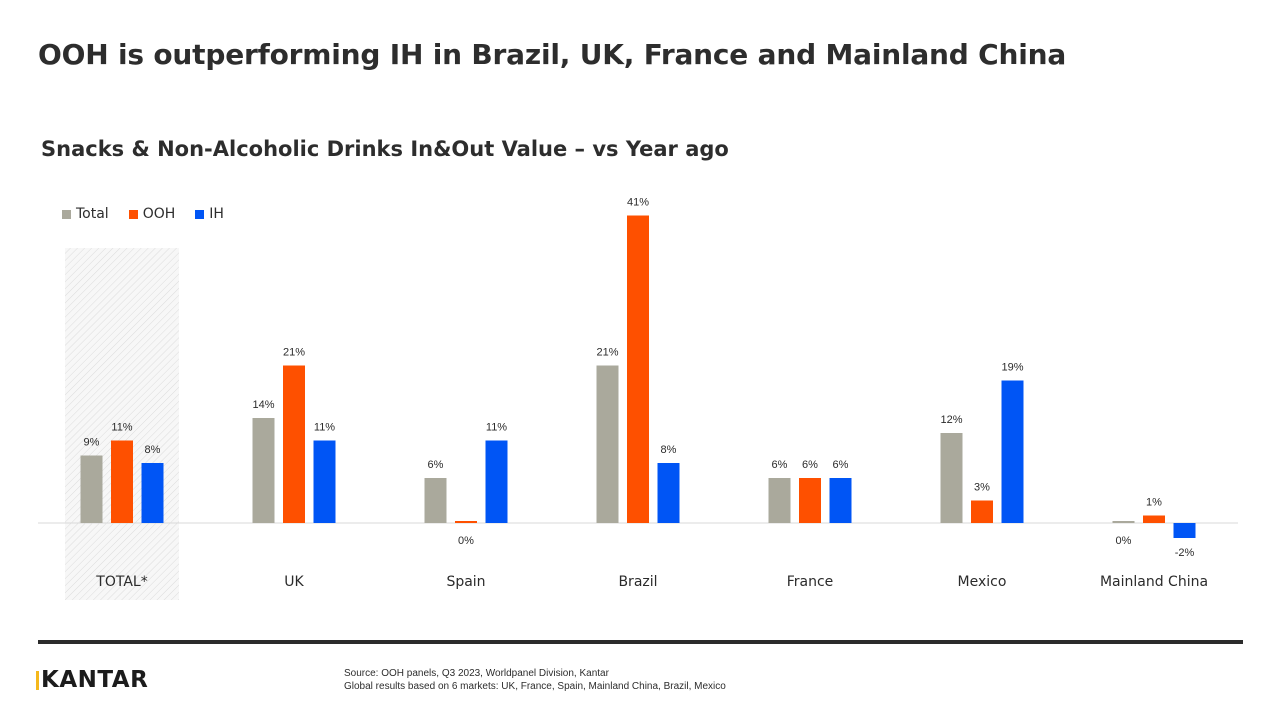 The width and height of the screenshot is (1280, 720). What do you see at coordinates (263, 470) in the screenshot?
I see `bar-total-uk` at bounding box center [263, 470].